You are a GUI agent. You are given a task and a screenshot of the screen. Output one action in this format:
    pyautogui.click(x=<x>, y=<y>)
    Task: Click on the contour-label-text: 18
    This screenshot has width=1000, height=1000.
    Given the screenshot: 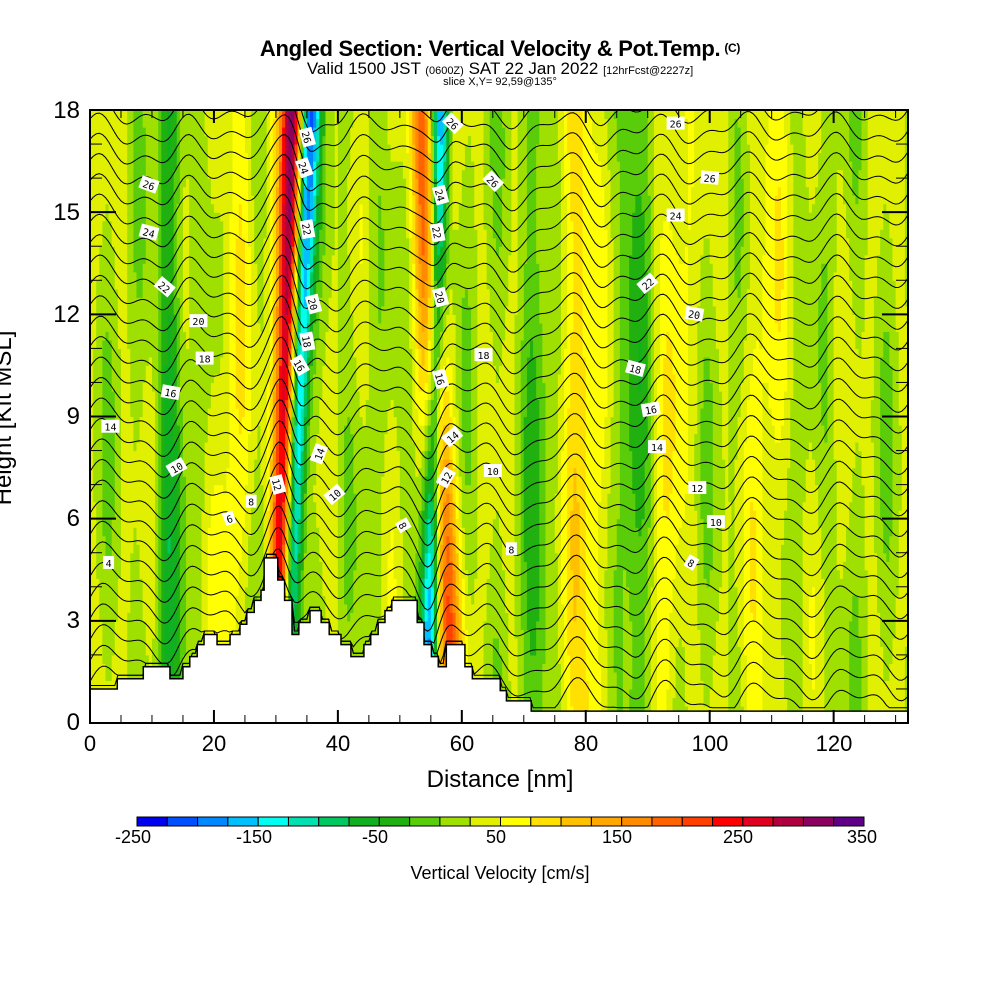 What is the action you would take?
    pyautogui.click(x=305, y=342)
    